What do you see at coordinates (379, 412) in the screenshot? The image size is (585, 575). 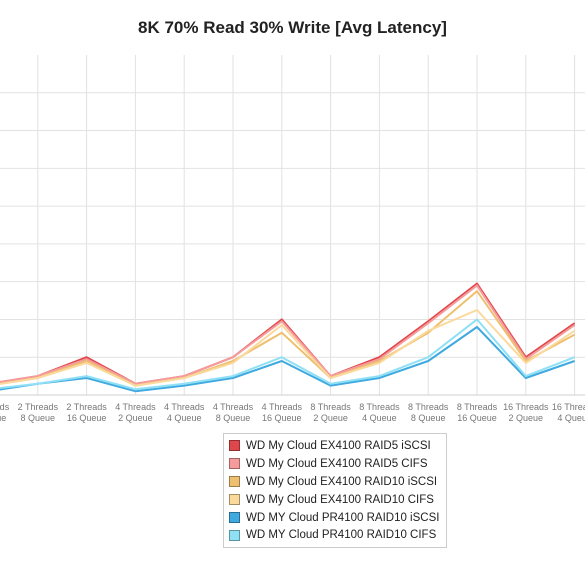 I see `x-tick-label: 8 Threads 4 Queue` at bounding box center [379, 412].